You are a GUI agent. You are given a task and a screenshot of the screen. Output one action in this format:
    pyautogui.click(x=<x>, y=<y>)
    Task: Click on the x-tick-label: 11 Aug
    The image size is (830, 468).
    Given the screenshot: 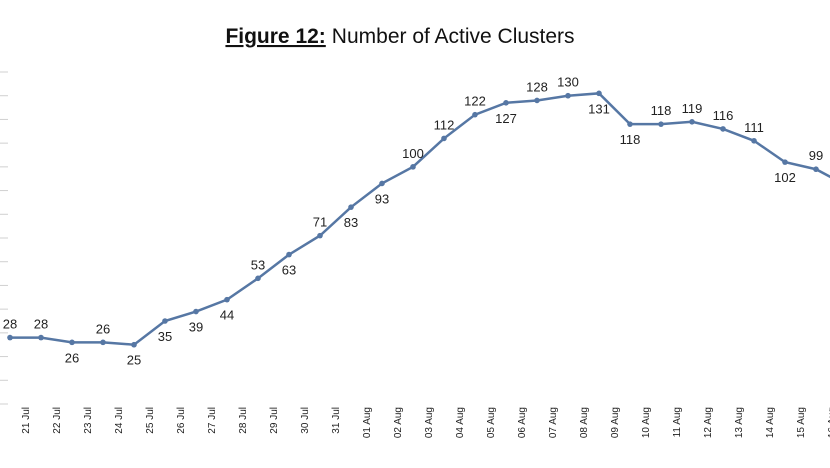 What is the action you would take?
    pyautogui.click(x=677, y=422)
    